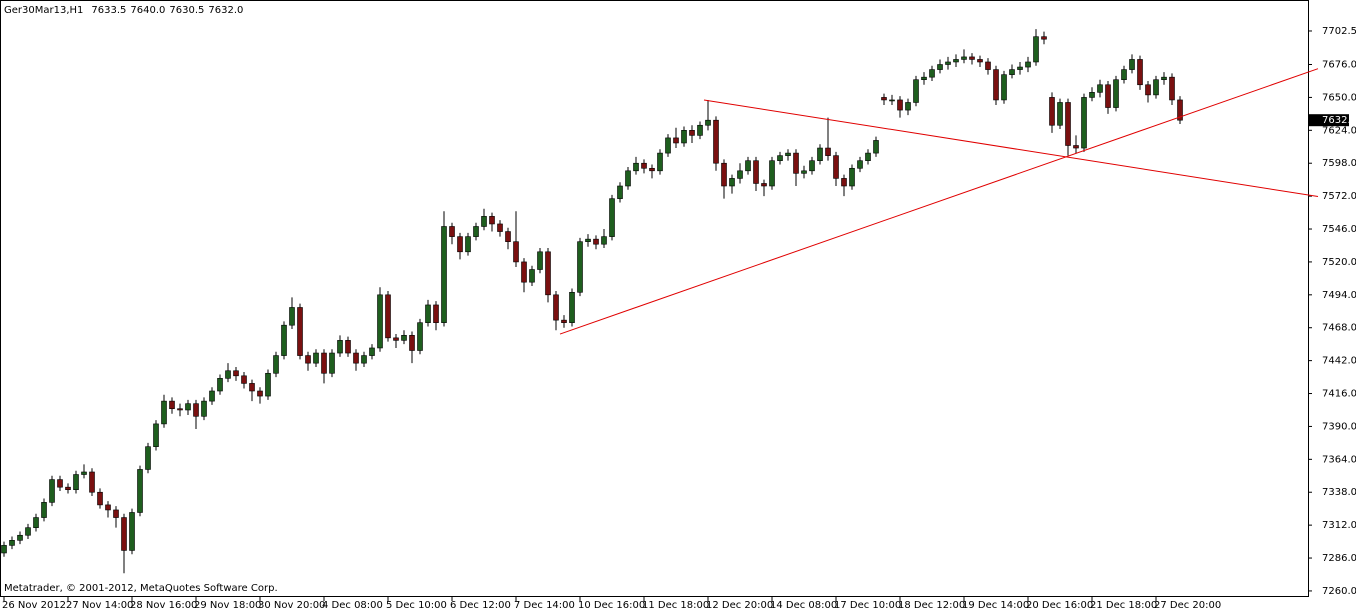  What do you see at coordinates (1339, 492) in the screenshot?
I see `y-tick-label: 7338.0` at bounding box center [1339, 492].